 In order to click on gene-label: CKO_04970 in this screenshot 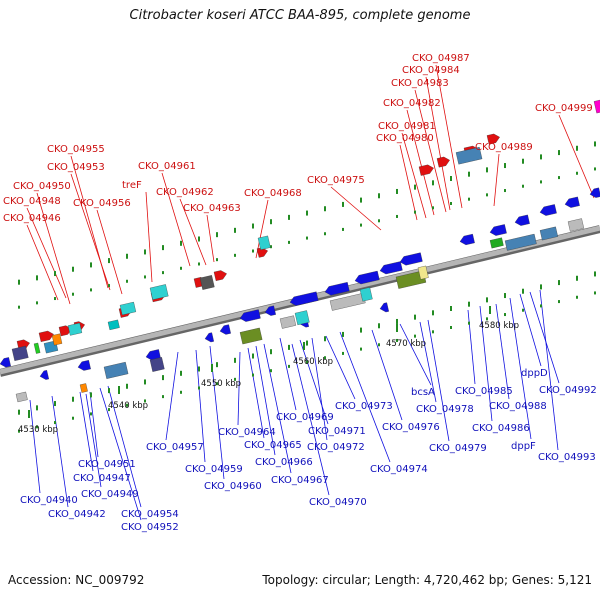, I will do `click(338, 502)`.